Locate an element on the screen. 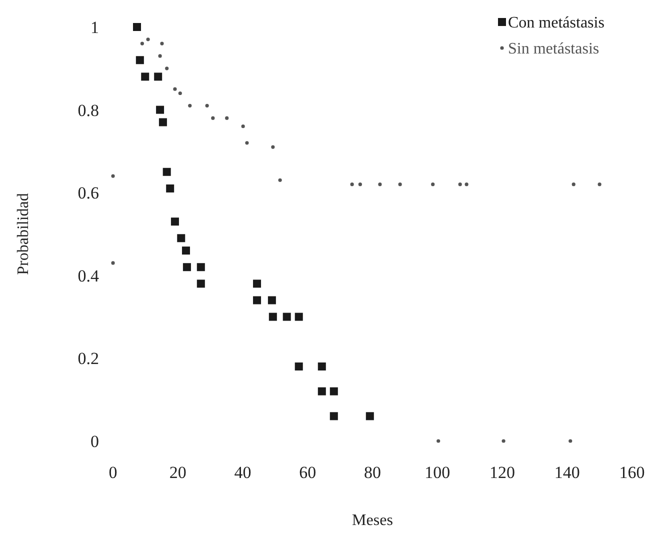  y-tick-label: 0 is located at coordinates (94, 441).